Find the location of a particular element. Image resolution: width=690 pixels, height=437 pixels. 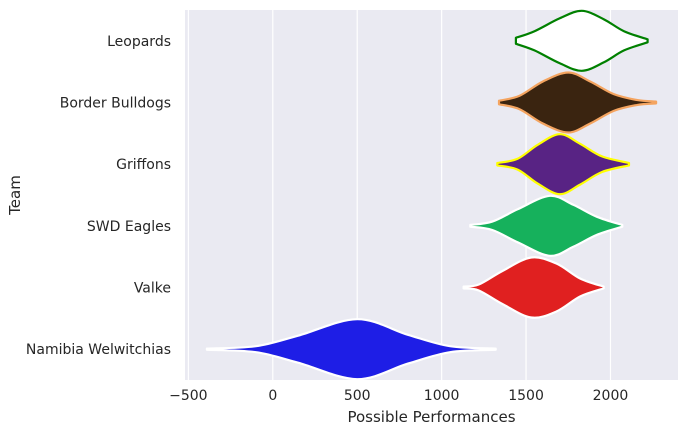

y-tick-label: SWD Eagles is located at coordinates (129, 227).